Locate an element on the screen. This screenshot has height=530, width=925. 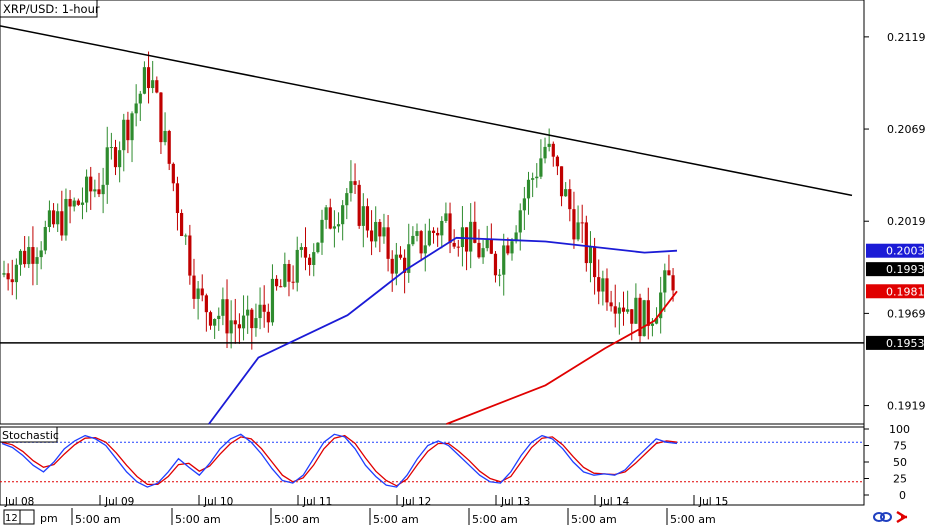
moving-average-slow-line is located at coordinates (562, 357).